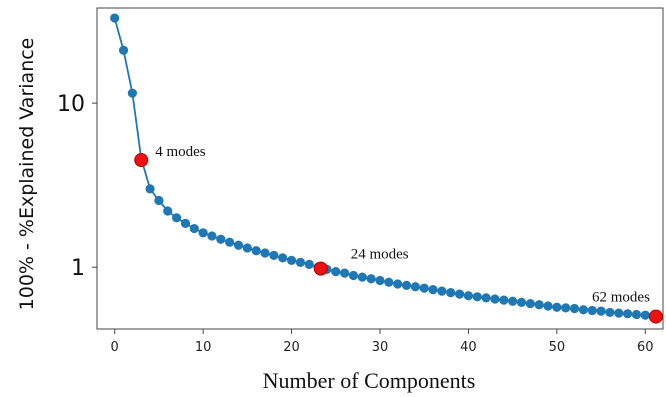 The width and height of the screenshot is (666, 397). Describe the element at coordinates (180, 152) in the screenshot. I see `annotation-label: 4 modes` at that location.